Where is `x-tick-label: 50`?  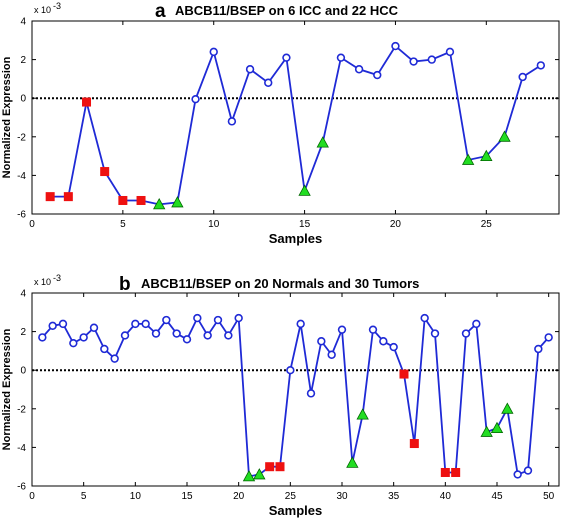 x-tick-label: 50 is located at coordinates (549, 496).